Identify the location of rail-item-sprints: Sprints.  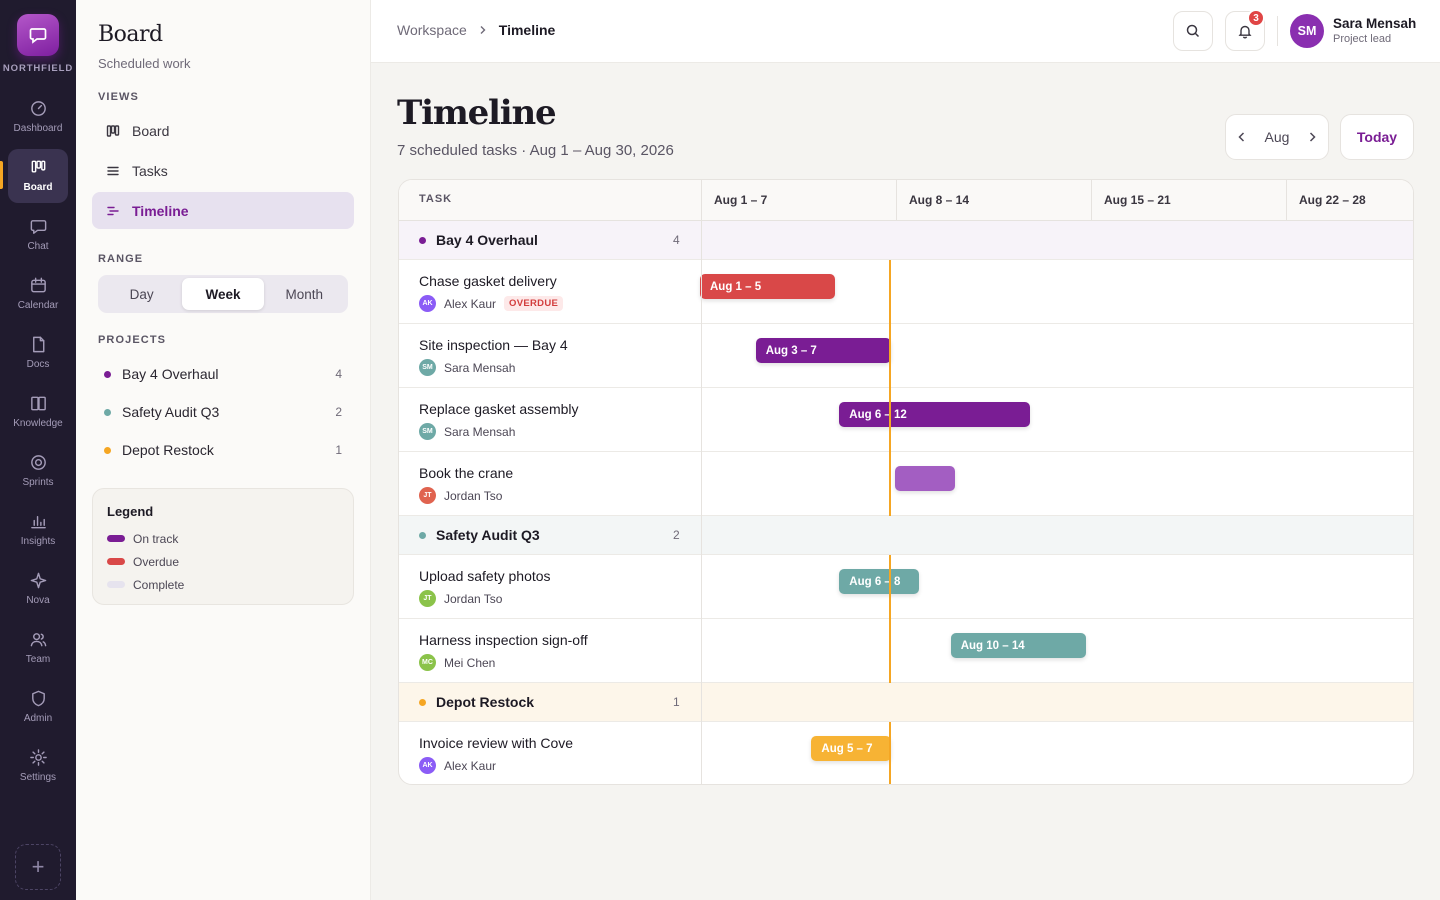
(38, 471).